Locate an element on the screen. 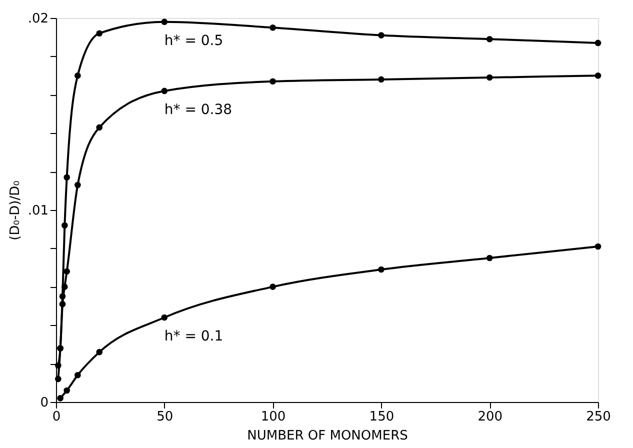 This screenshot has width=633, height=448. series-label: h* = 0.38 is located at coordinates (198, 110).